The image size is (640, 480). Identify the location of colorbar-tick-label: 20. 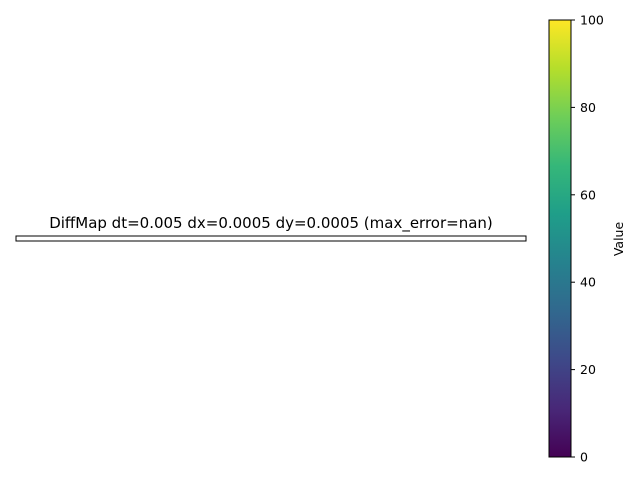
(588, 369).